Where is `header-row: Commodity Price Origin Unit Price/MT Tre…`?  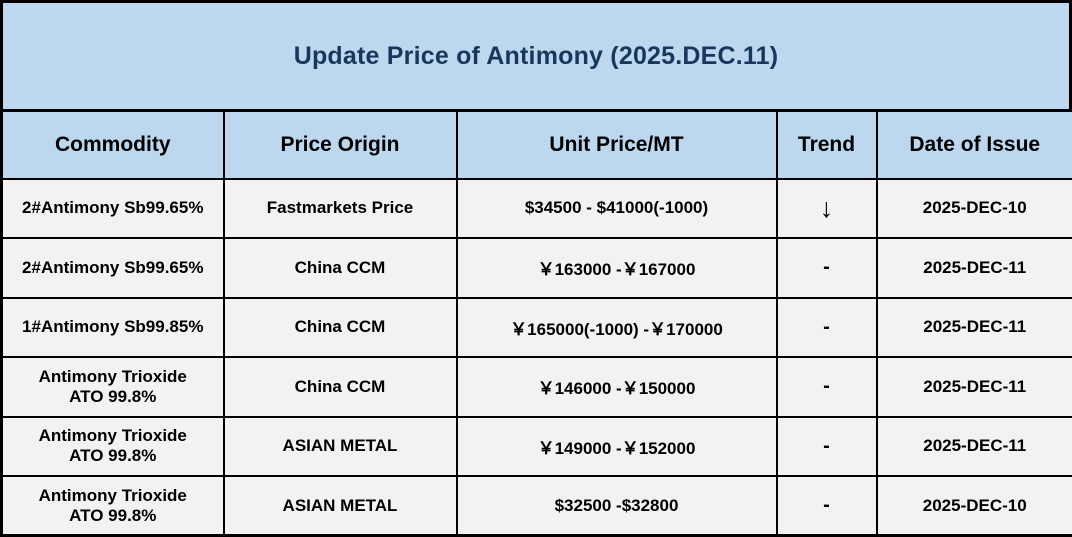
header-row: Commodity Price Origin Unit Price/MT Tre… is located at coordinates (536, 144).